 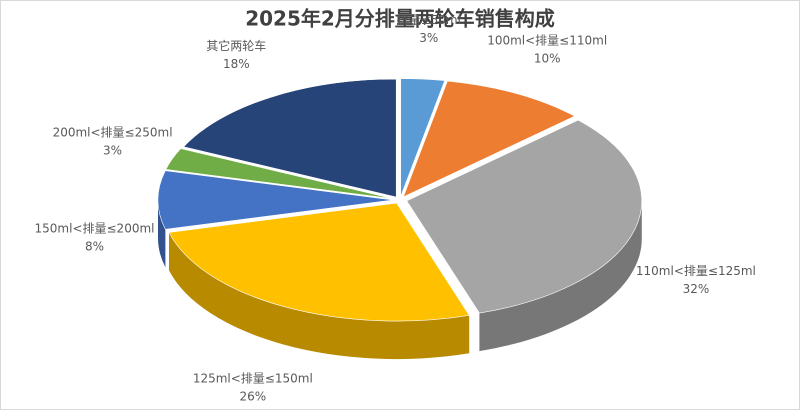 What do you see at coordinates (547, 41) in the screenshot?
I see `category-label: 100ml<排量≤110ml` at bounding box center [547, 41].